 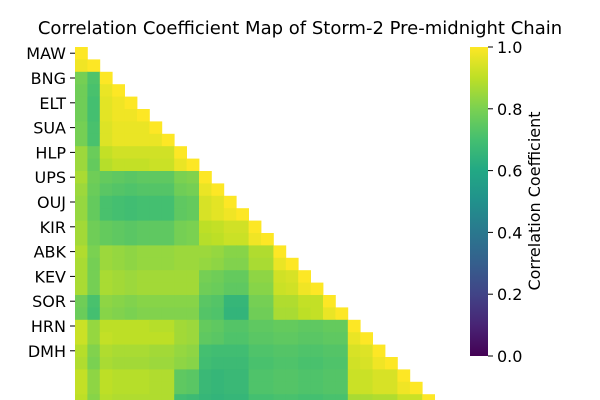 What do you see at coordinates (509, 294) in the screenshot?
I see `colorbar-tick-label: 0.2` at bounding box center [509, 294].